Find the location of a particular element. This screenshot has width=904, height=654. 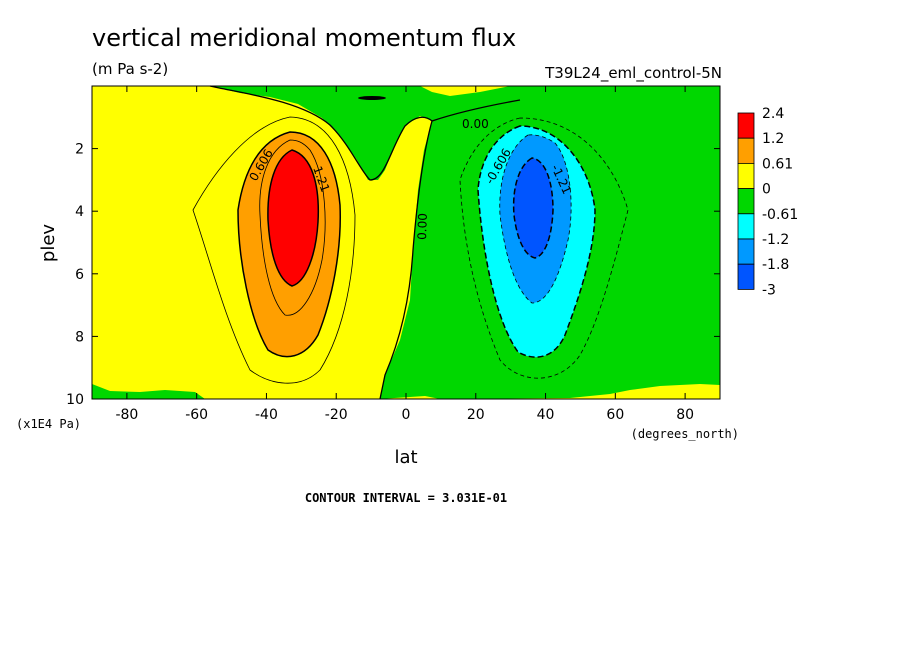

colorbar-label: -1.8 is located at coordinates (775, 265).